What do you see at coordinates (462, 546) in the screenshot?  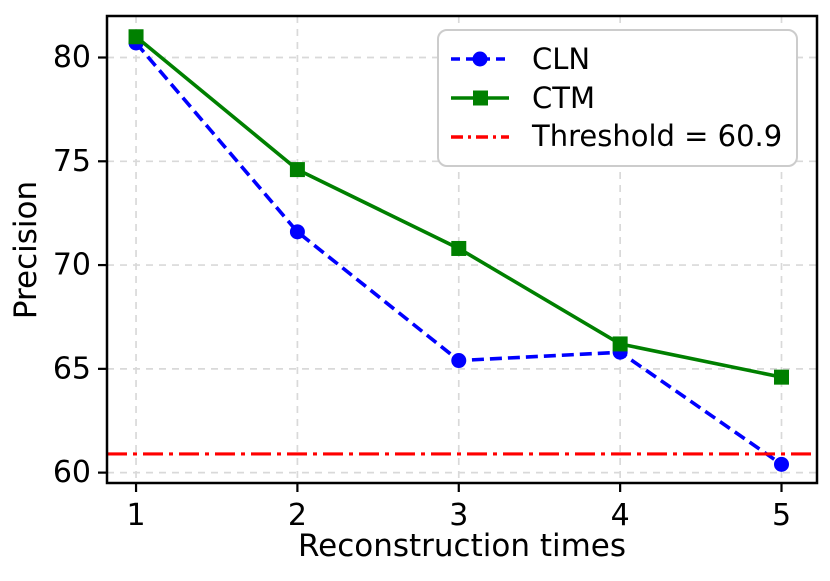 I see `x-axis-label: Reconstruction times` at bounding box center [462, 546].